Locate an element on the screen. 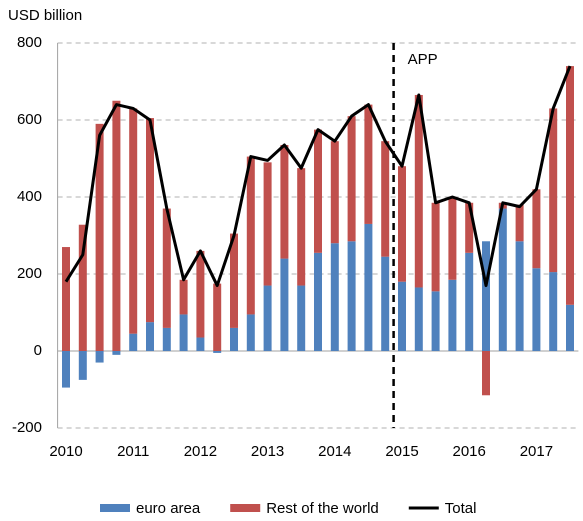 This screenshot has width=583, height=521. y-tick-label: -200 is located at coordinates (27, 427).